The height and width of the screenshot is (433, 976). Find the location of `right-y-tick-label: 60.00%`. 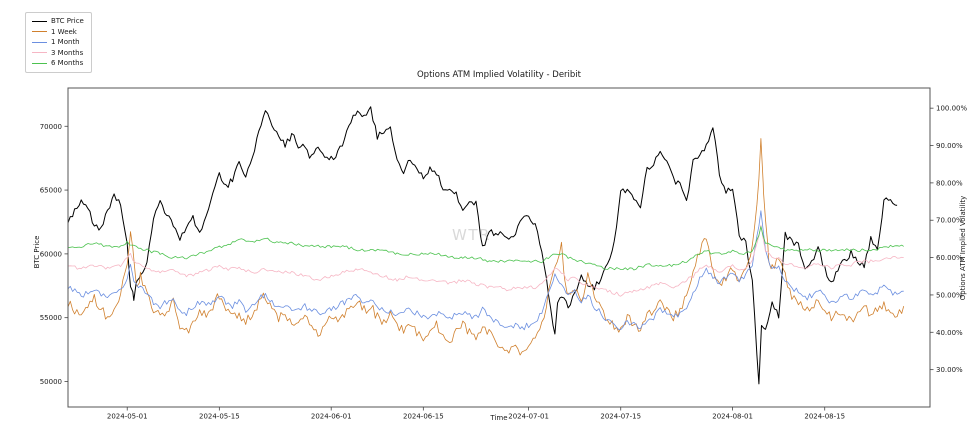

right-y-tick-label: 60.00% is located at coordinates (949, 258).